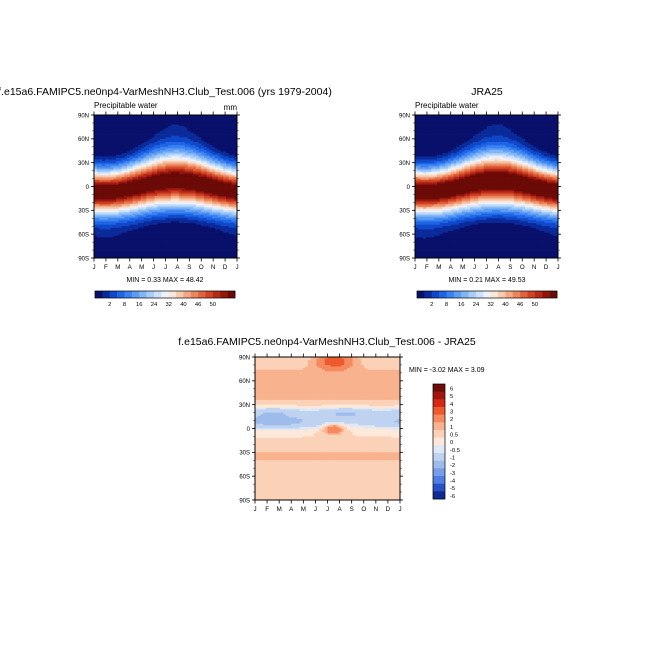  I want to click on y-tick-label: 90S, so click(83, 259).